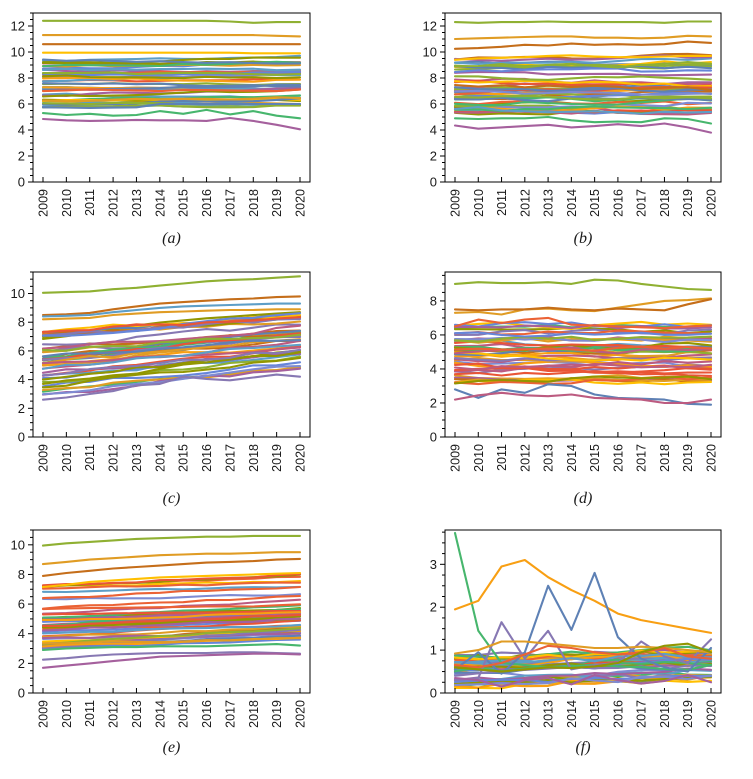  I want to click on x-tick-label: 2012, so click(525, 203).